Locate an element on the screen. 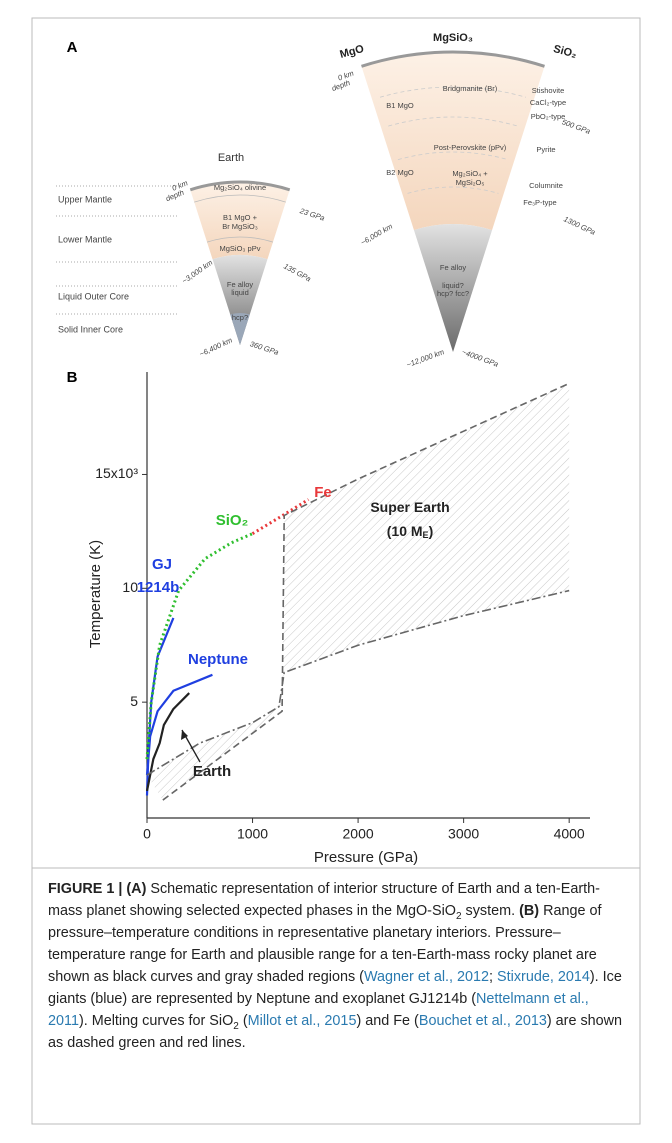  series-label: GJ is located at coordinates (162, 564).